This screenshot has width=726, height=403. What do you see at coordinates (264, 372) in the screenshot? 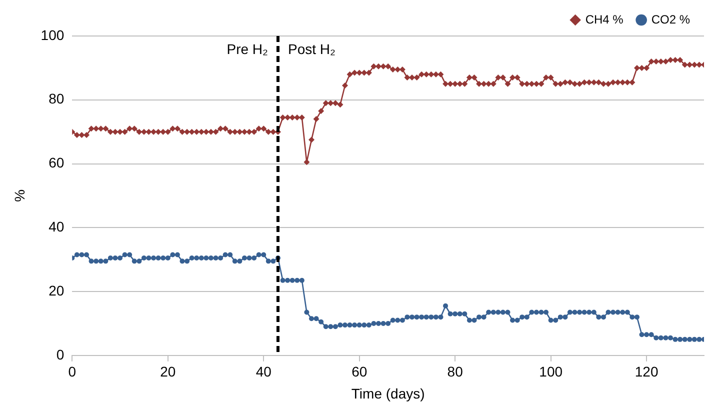
I see `x-tick-label: 40` at bounding box center [264, 372].